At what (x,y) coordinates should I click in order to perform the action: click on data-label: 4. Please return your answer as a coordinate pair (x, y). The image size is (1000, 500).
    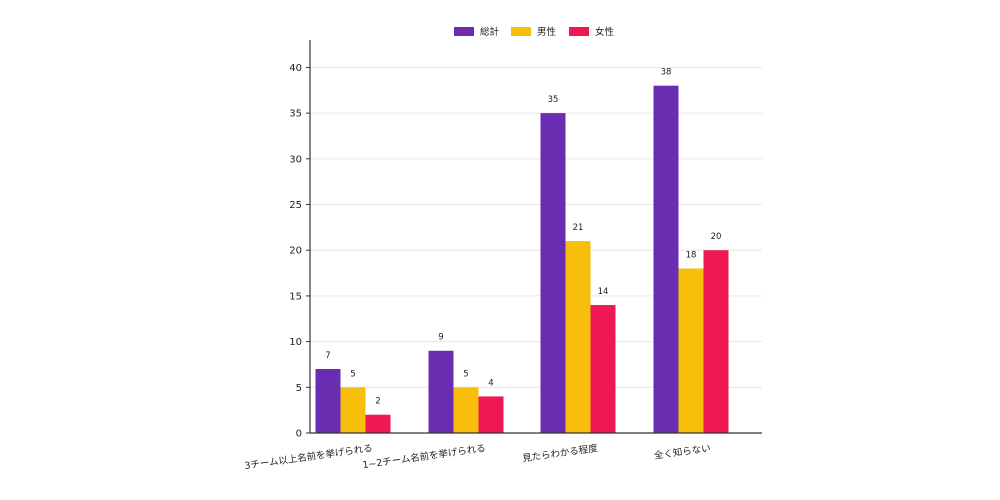
    Looking at the image, I should click on (490, 383).